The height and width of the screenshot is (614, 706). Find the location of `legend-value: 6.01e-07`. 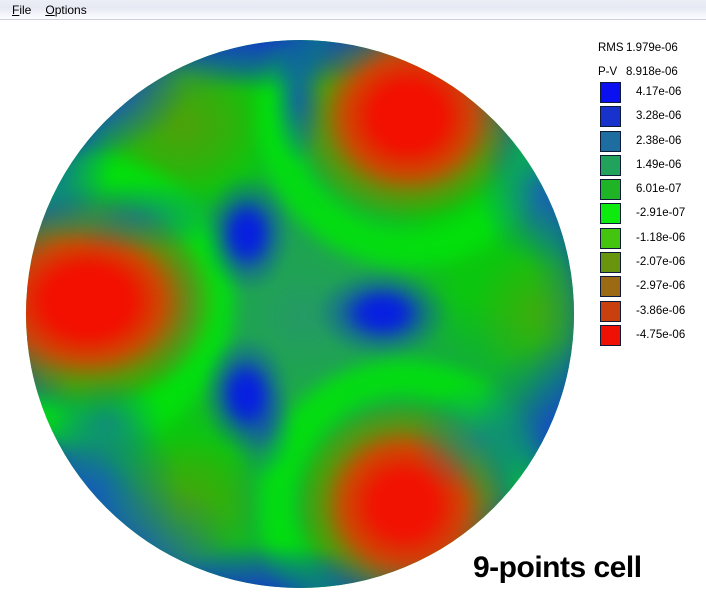

legend-value: 6.01e-07 is located at coordinates (659, 189).